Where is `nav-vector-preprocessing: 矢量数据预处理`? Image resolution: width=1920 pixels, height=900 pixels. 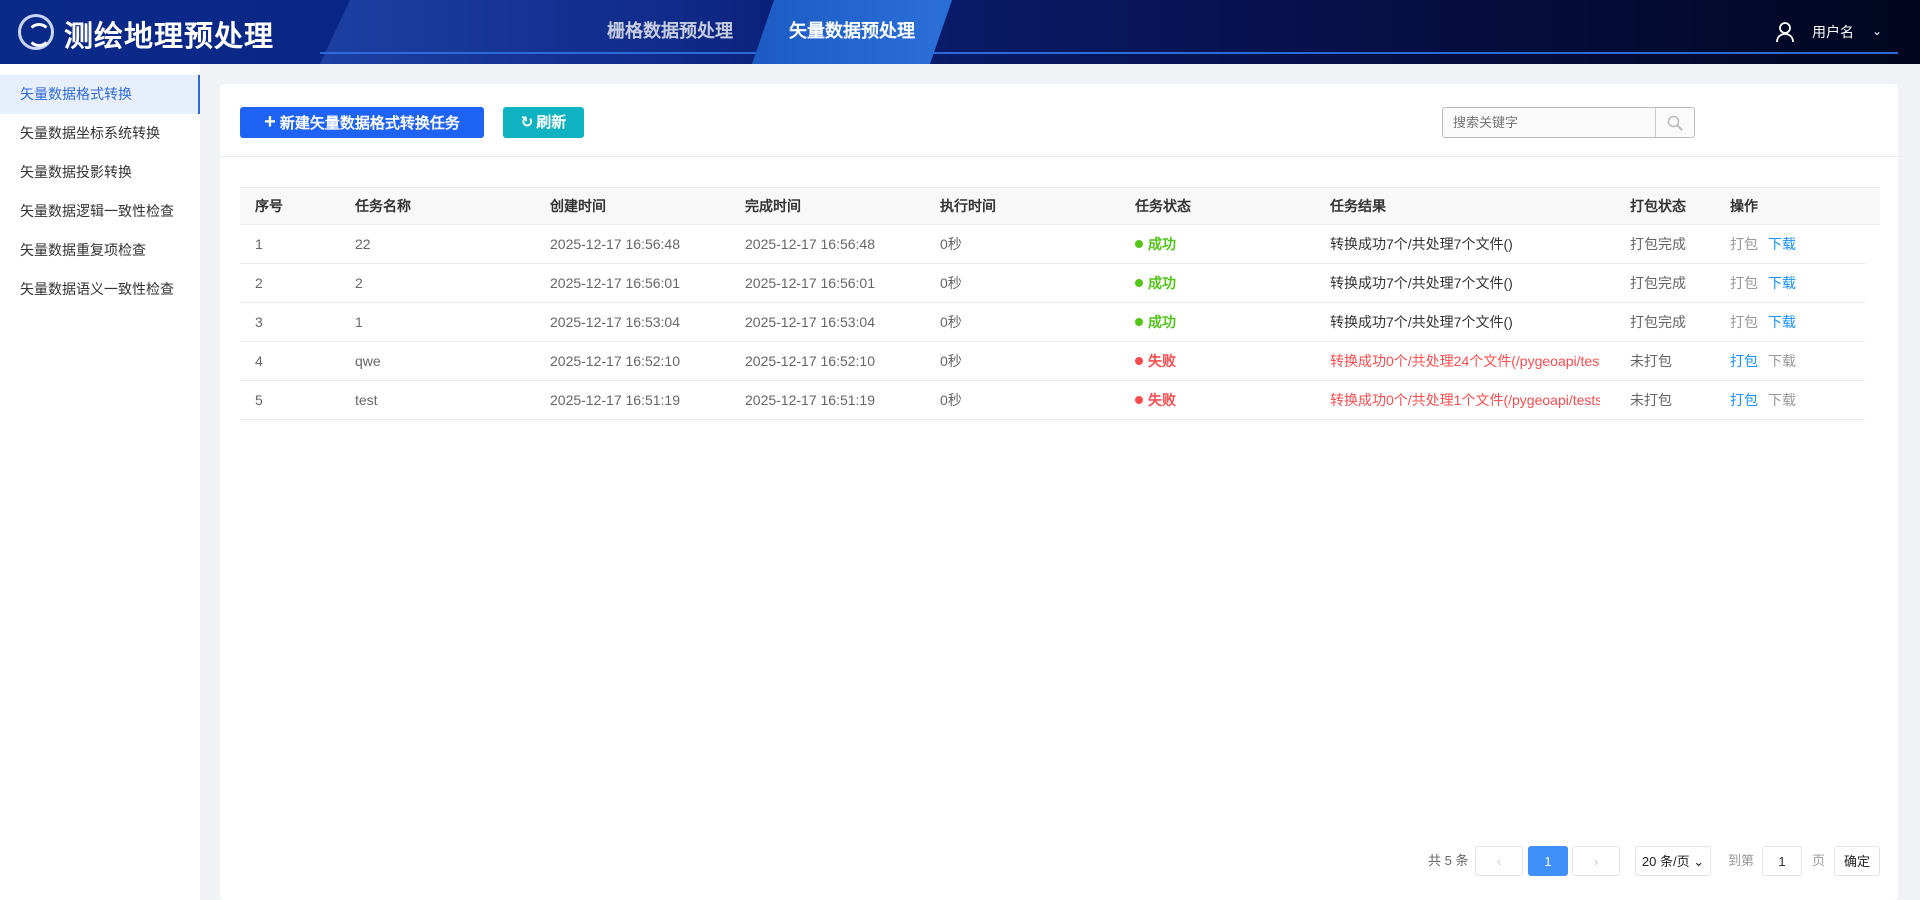
nav-vector-preprocessing: 矢量数据预处理 is located at coordinates (852, 32).